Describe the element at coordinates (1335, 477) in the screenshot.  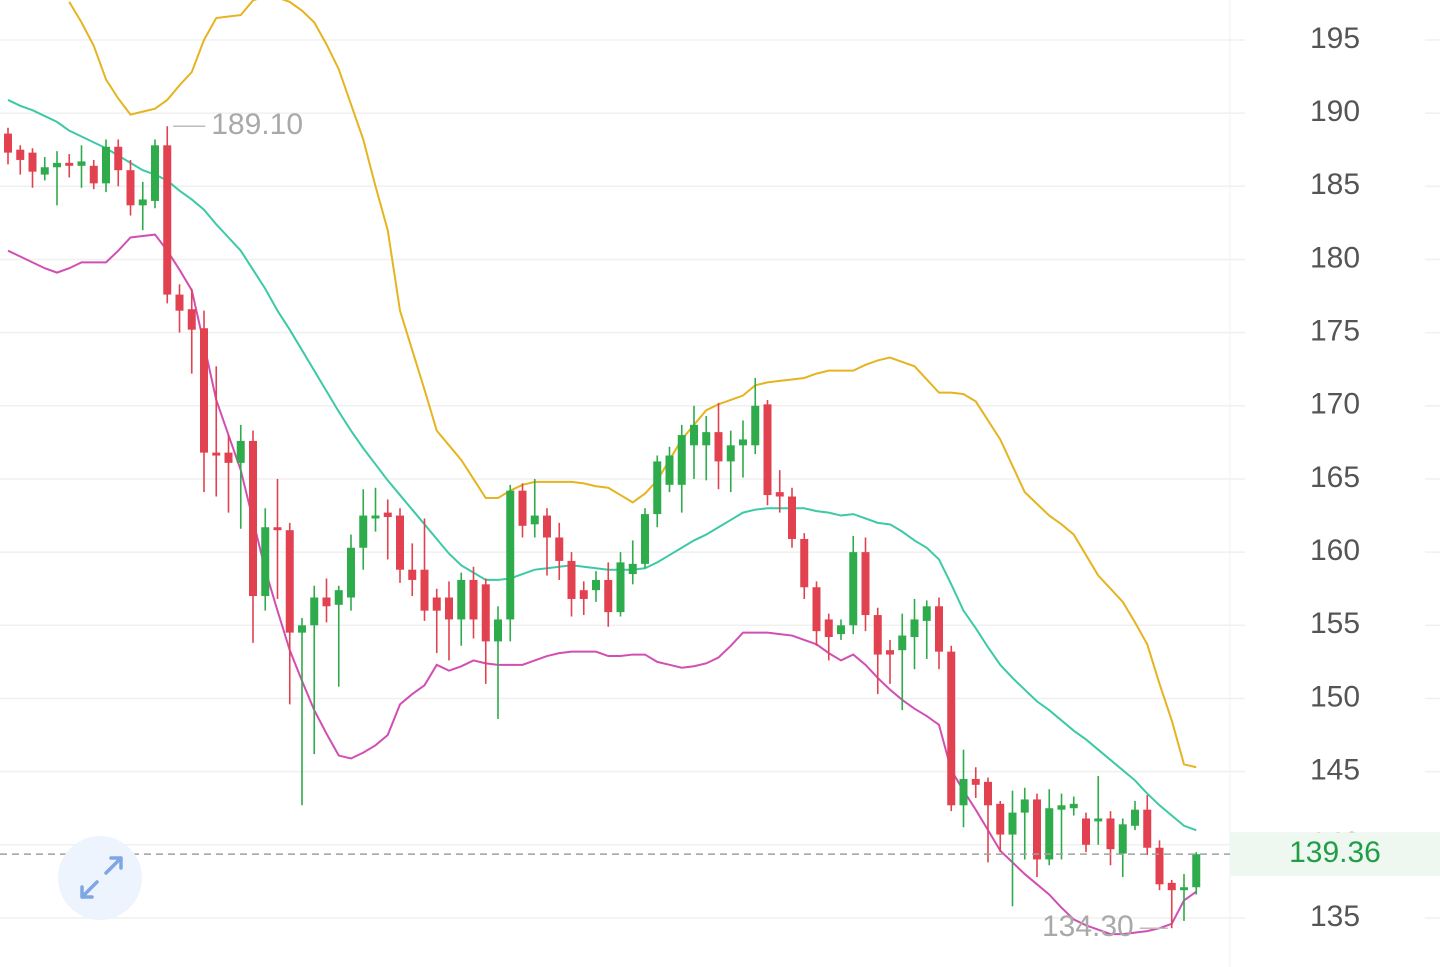
I see `y-tick-label: 165` at that location.